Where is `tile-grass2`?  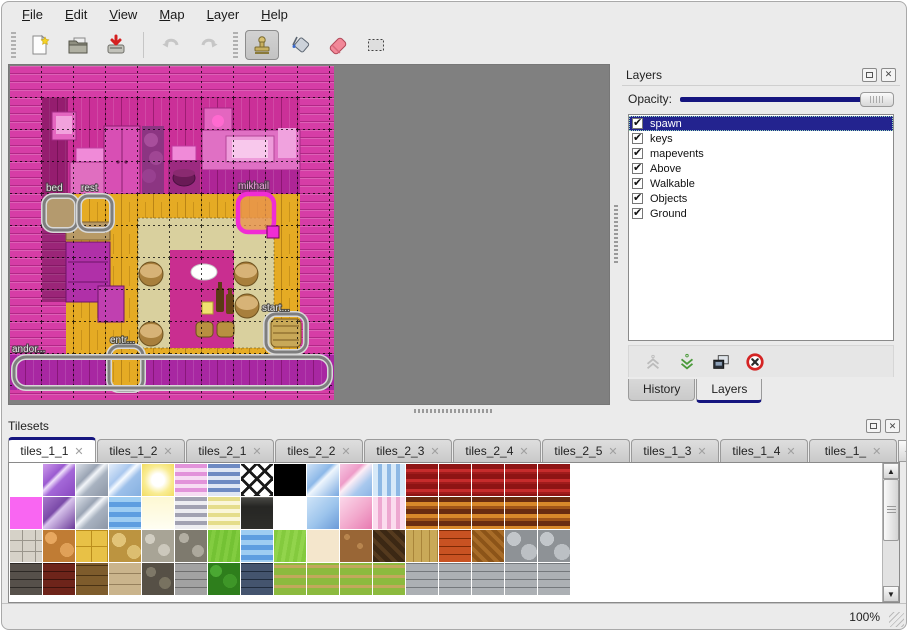 tile-grass2 is located at coordinates (290, 546).